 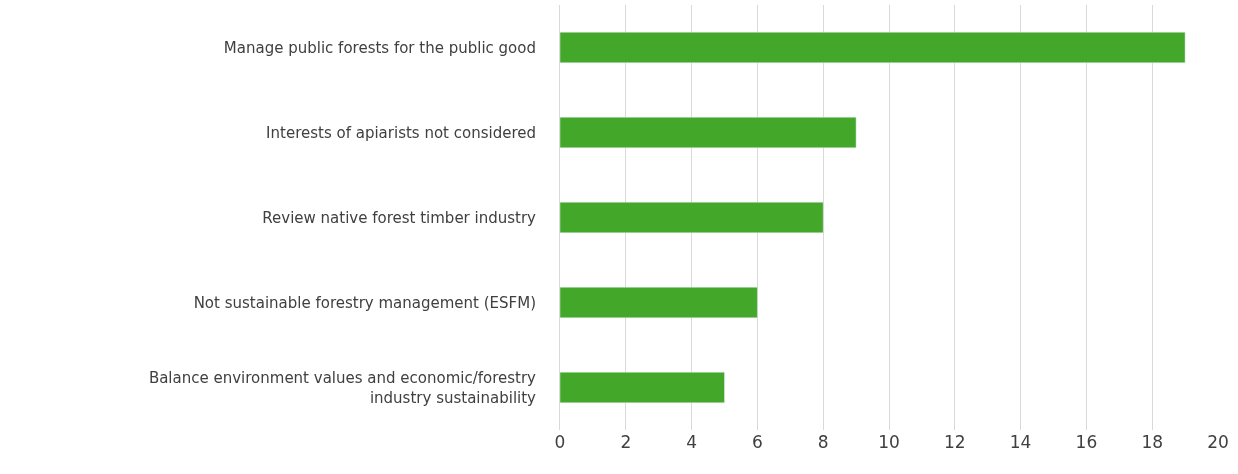 I want to click on x-tick-label: 0, so click(x=560, y=442).